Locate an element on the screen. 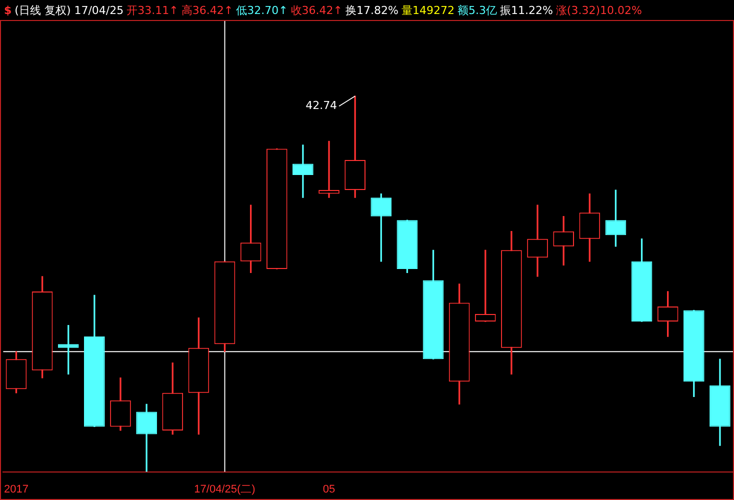 This screenshot has width=734, height=500. chart-title: (日线 复权) 17/04/25 is located at coordinates (69, 10).